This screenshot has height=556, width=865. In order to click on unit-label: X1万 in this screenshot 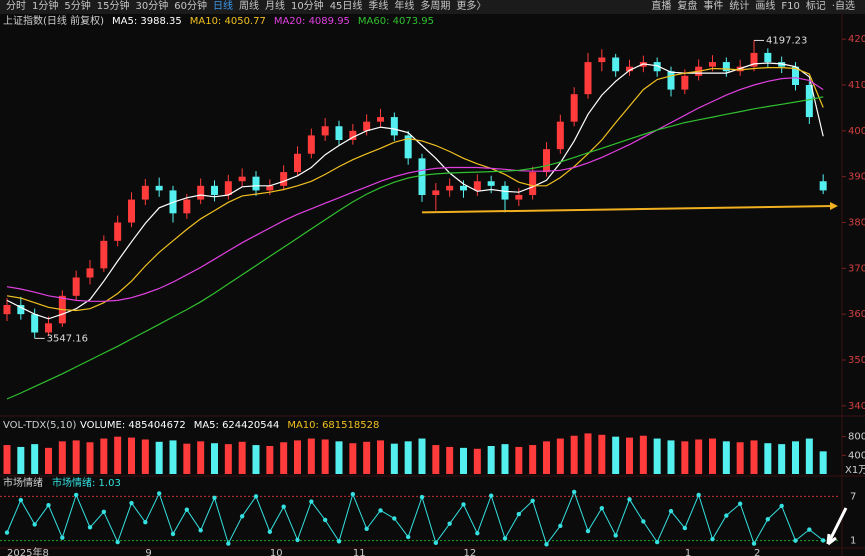, I will do `click(855, 470)`.